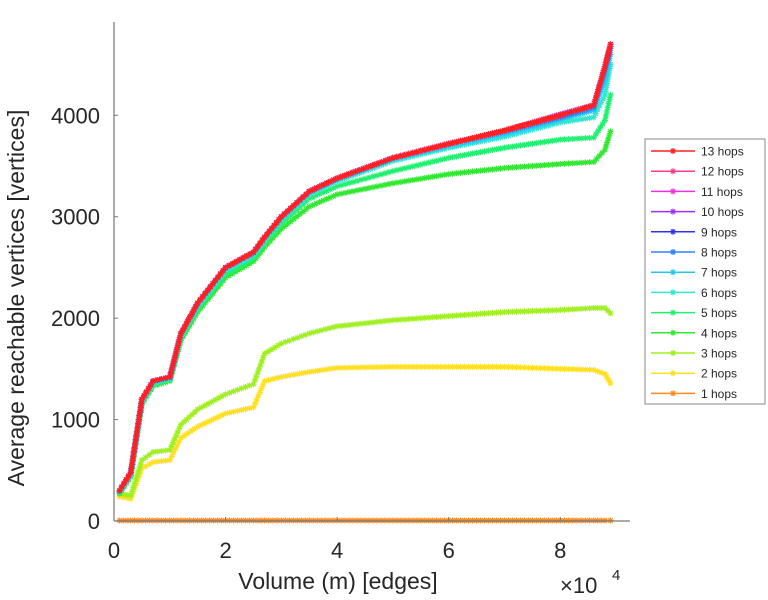 The width and height of the screenshot is (768, 600). I want to click on y-tick-label: 3000, so click(75, 217).